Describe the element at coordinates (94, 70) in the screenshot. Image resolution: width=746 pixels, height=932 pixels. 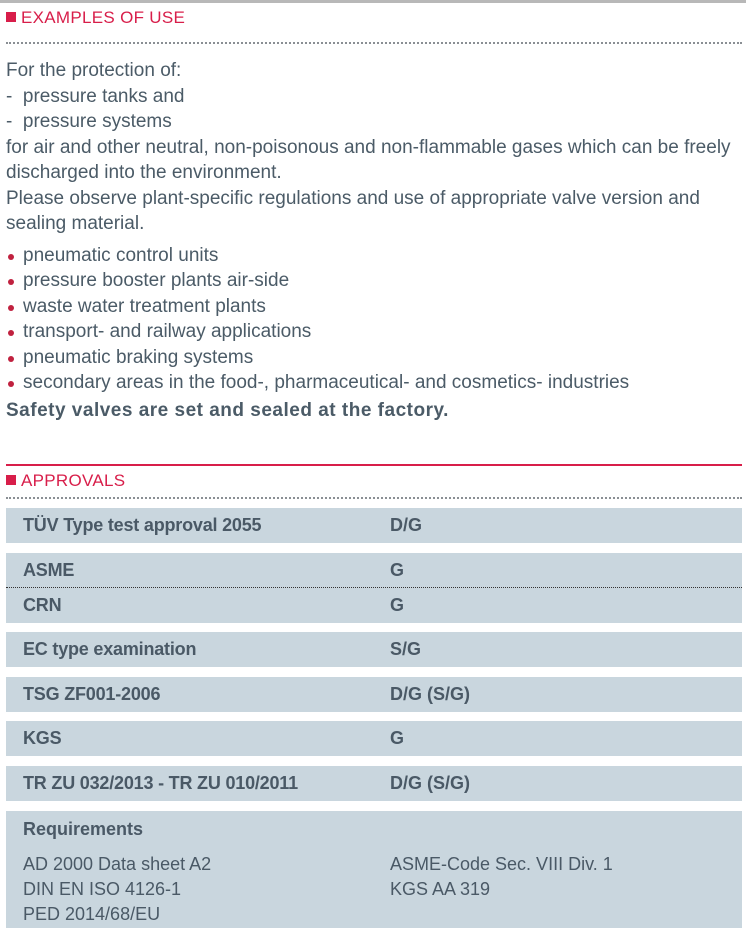
I see `intro: For the protection of:` at that location.